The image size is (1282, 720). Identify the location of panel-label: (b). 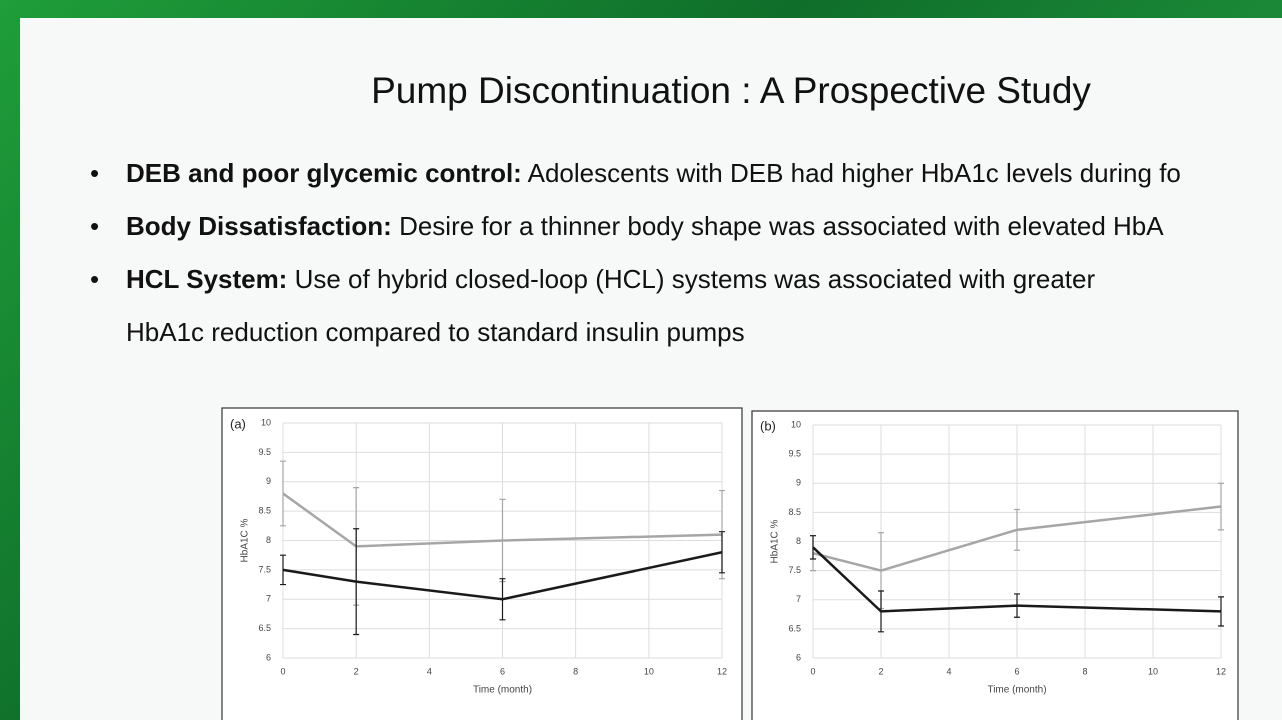
(768, 425).